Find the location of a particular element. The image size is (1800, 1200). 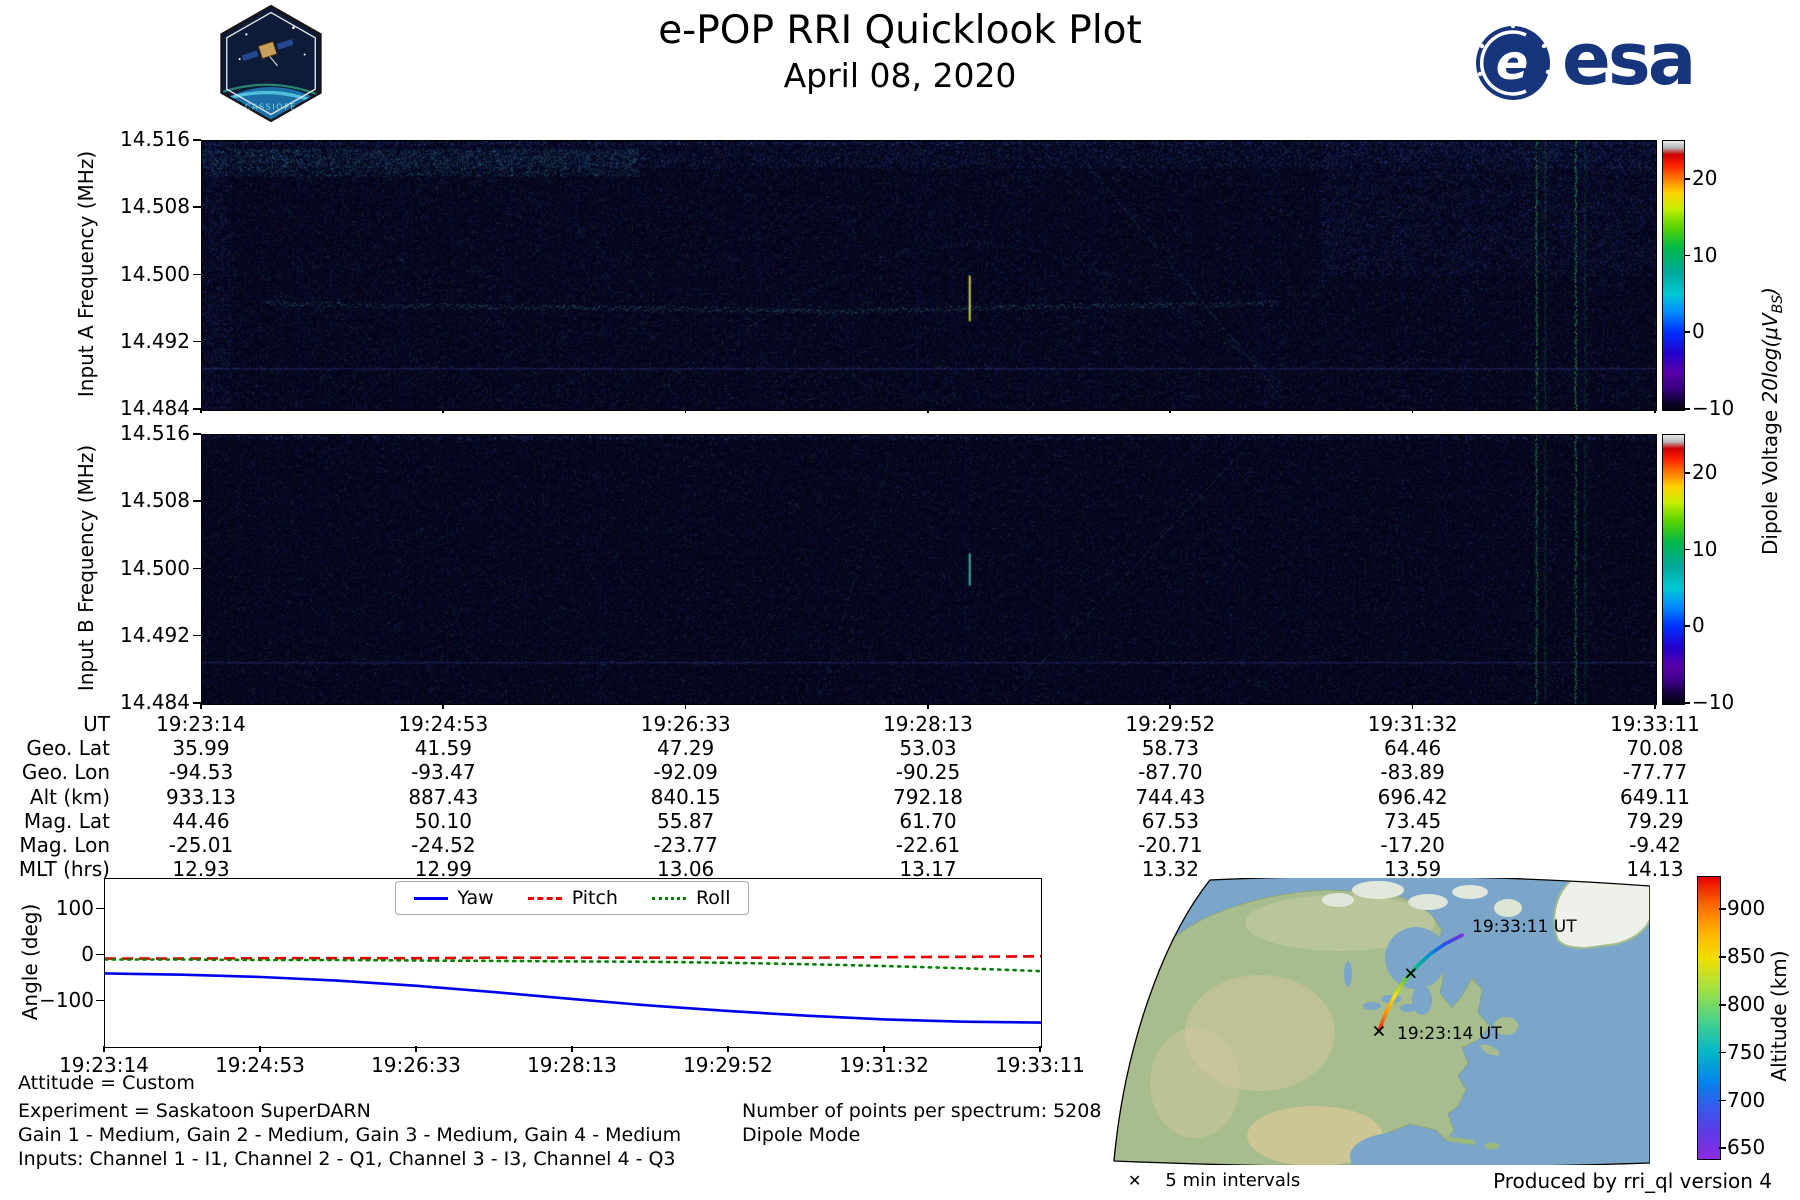

ephemeris-row-label: MLT (hrs) is located at coordinates (64, 869).